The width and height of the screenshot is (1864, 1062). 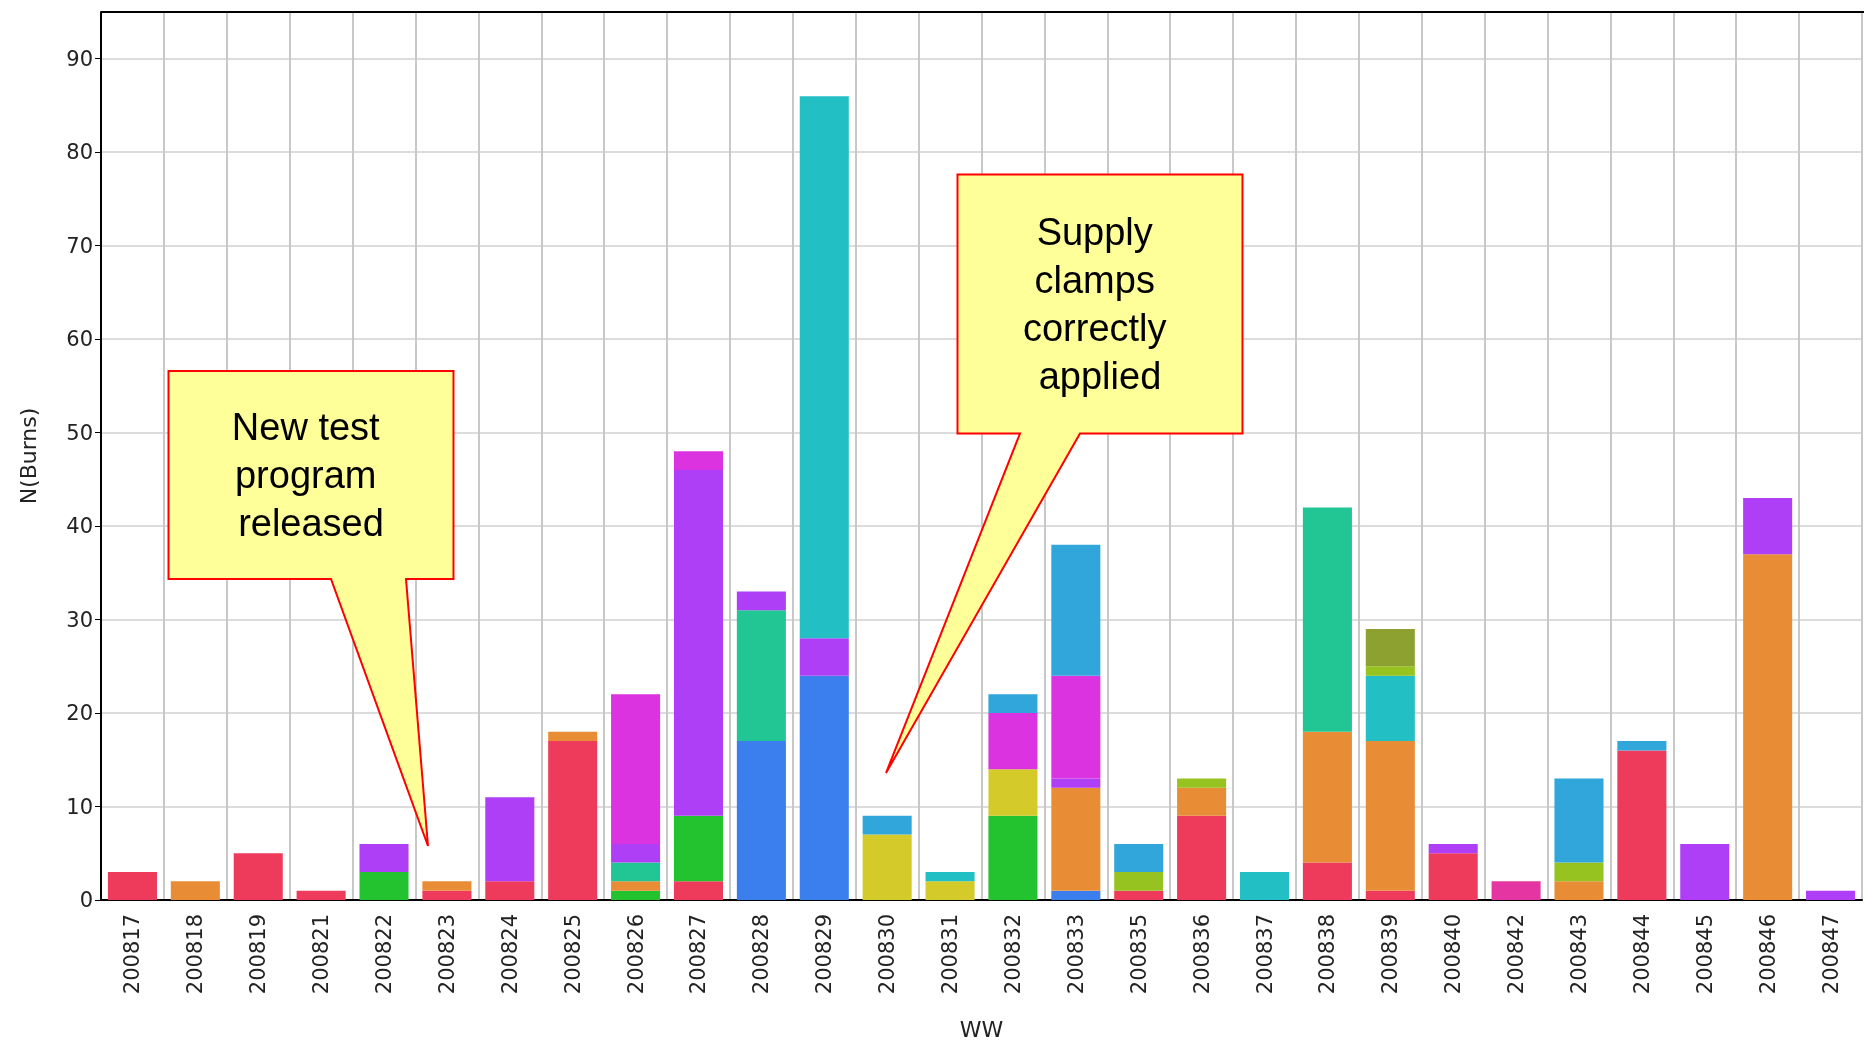 What do you see at coordinates (1830, 954) in the screenshot?
I see `x-tick-label: 200847` at bounding box center [1830, 954].